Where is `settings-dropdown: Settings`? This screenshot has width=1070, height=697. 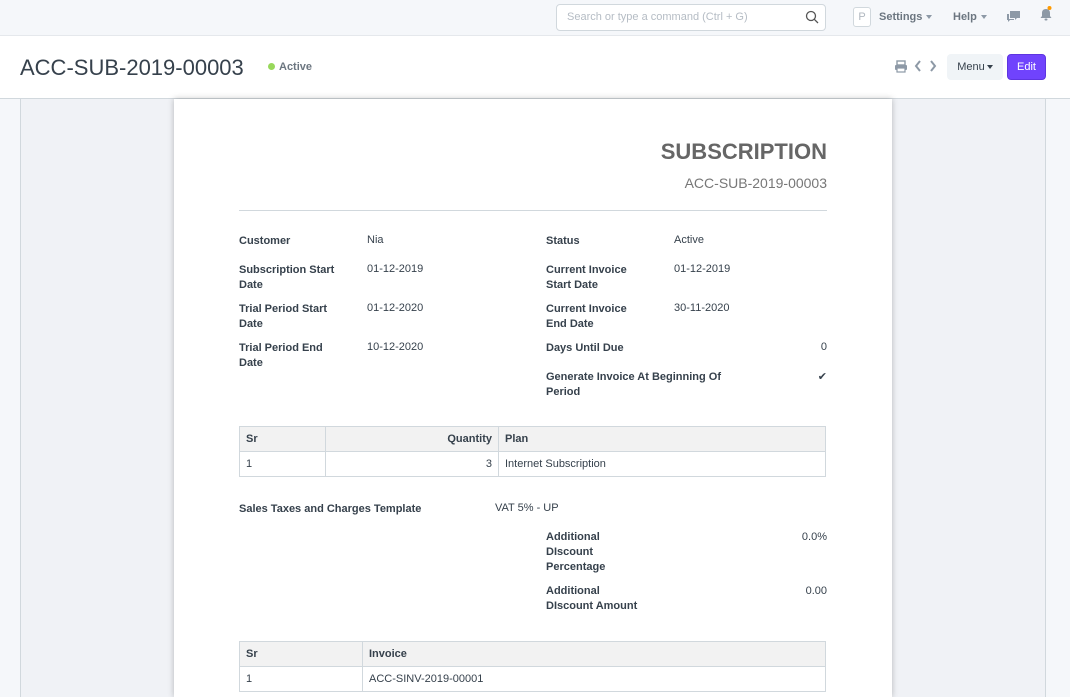 settings-dropdown: Settings is located at coordinates (906, 17).